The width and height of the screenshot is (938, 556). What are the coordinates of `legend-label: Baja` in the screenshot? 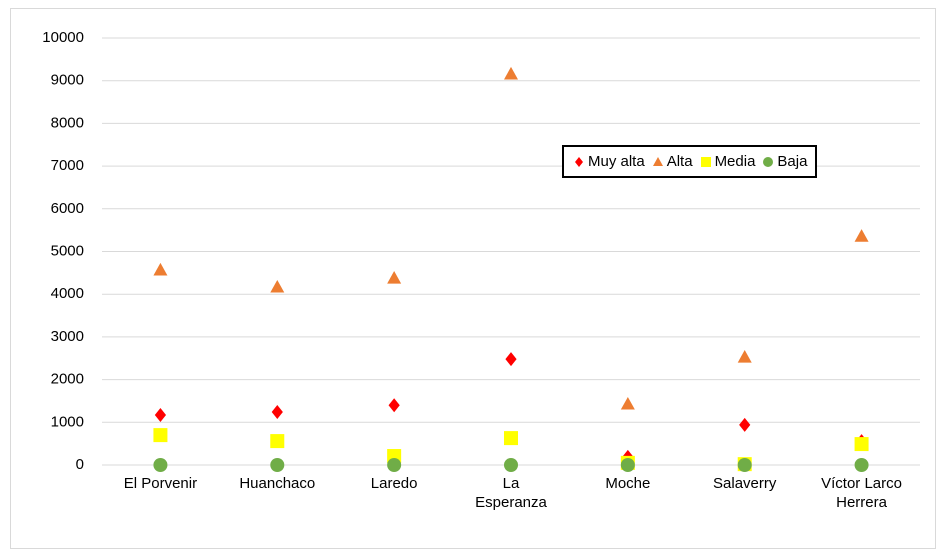 It's located at (792, 161).